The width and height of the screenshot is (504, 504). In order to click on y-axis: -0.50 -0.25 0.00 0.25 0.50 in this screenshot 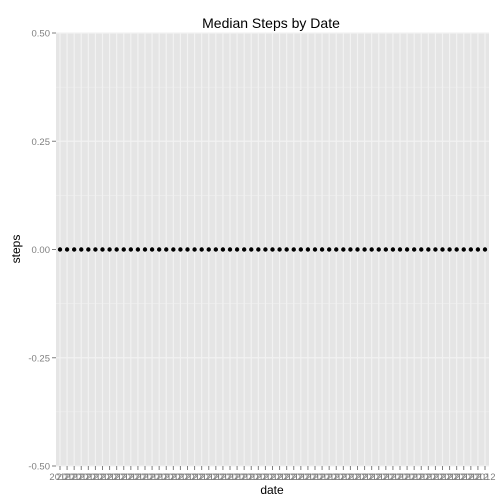, I will do `click(42, 251)`.